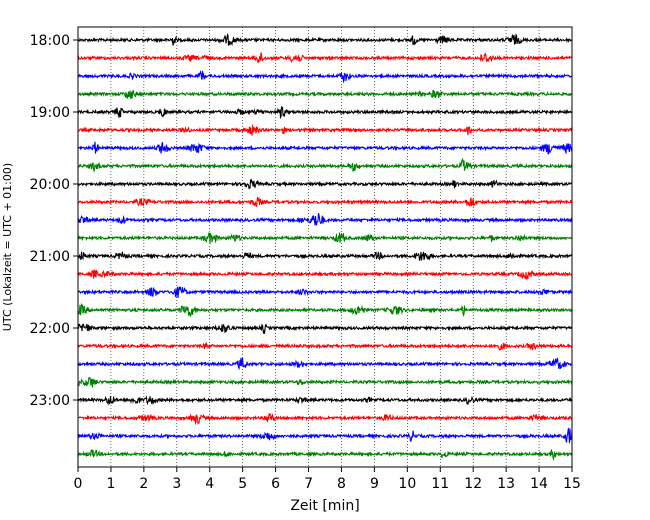  Describe the element at coordinates (324, 506) in the screenshot. I see `x-axis-label: Zeit [min]` at that location.